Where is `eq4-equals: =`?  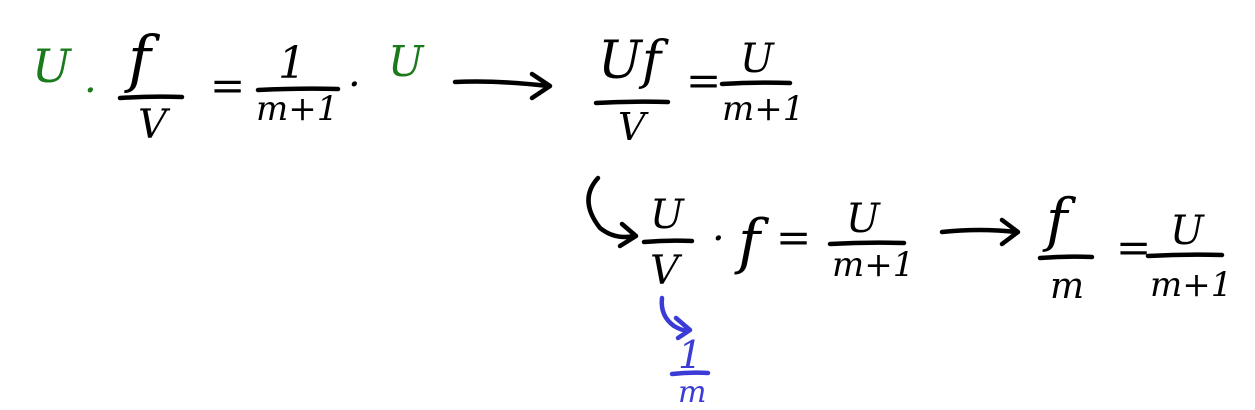
eq4-equals: = is located at coordinates (1133, 247).